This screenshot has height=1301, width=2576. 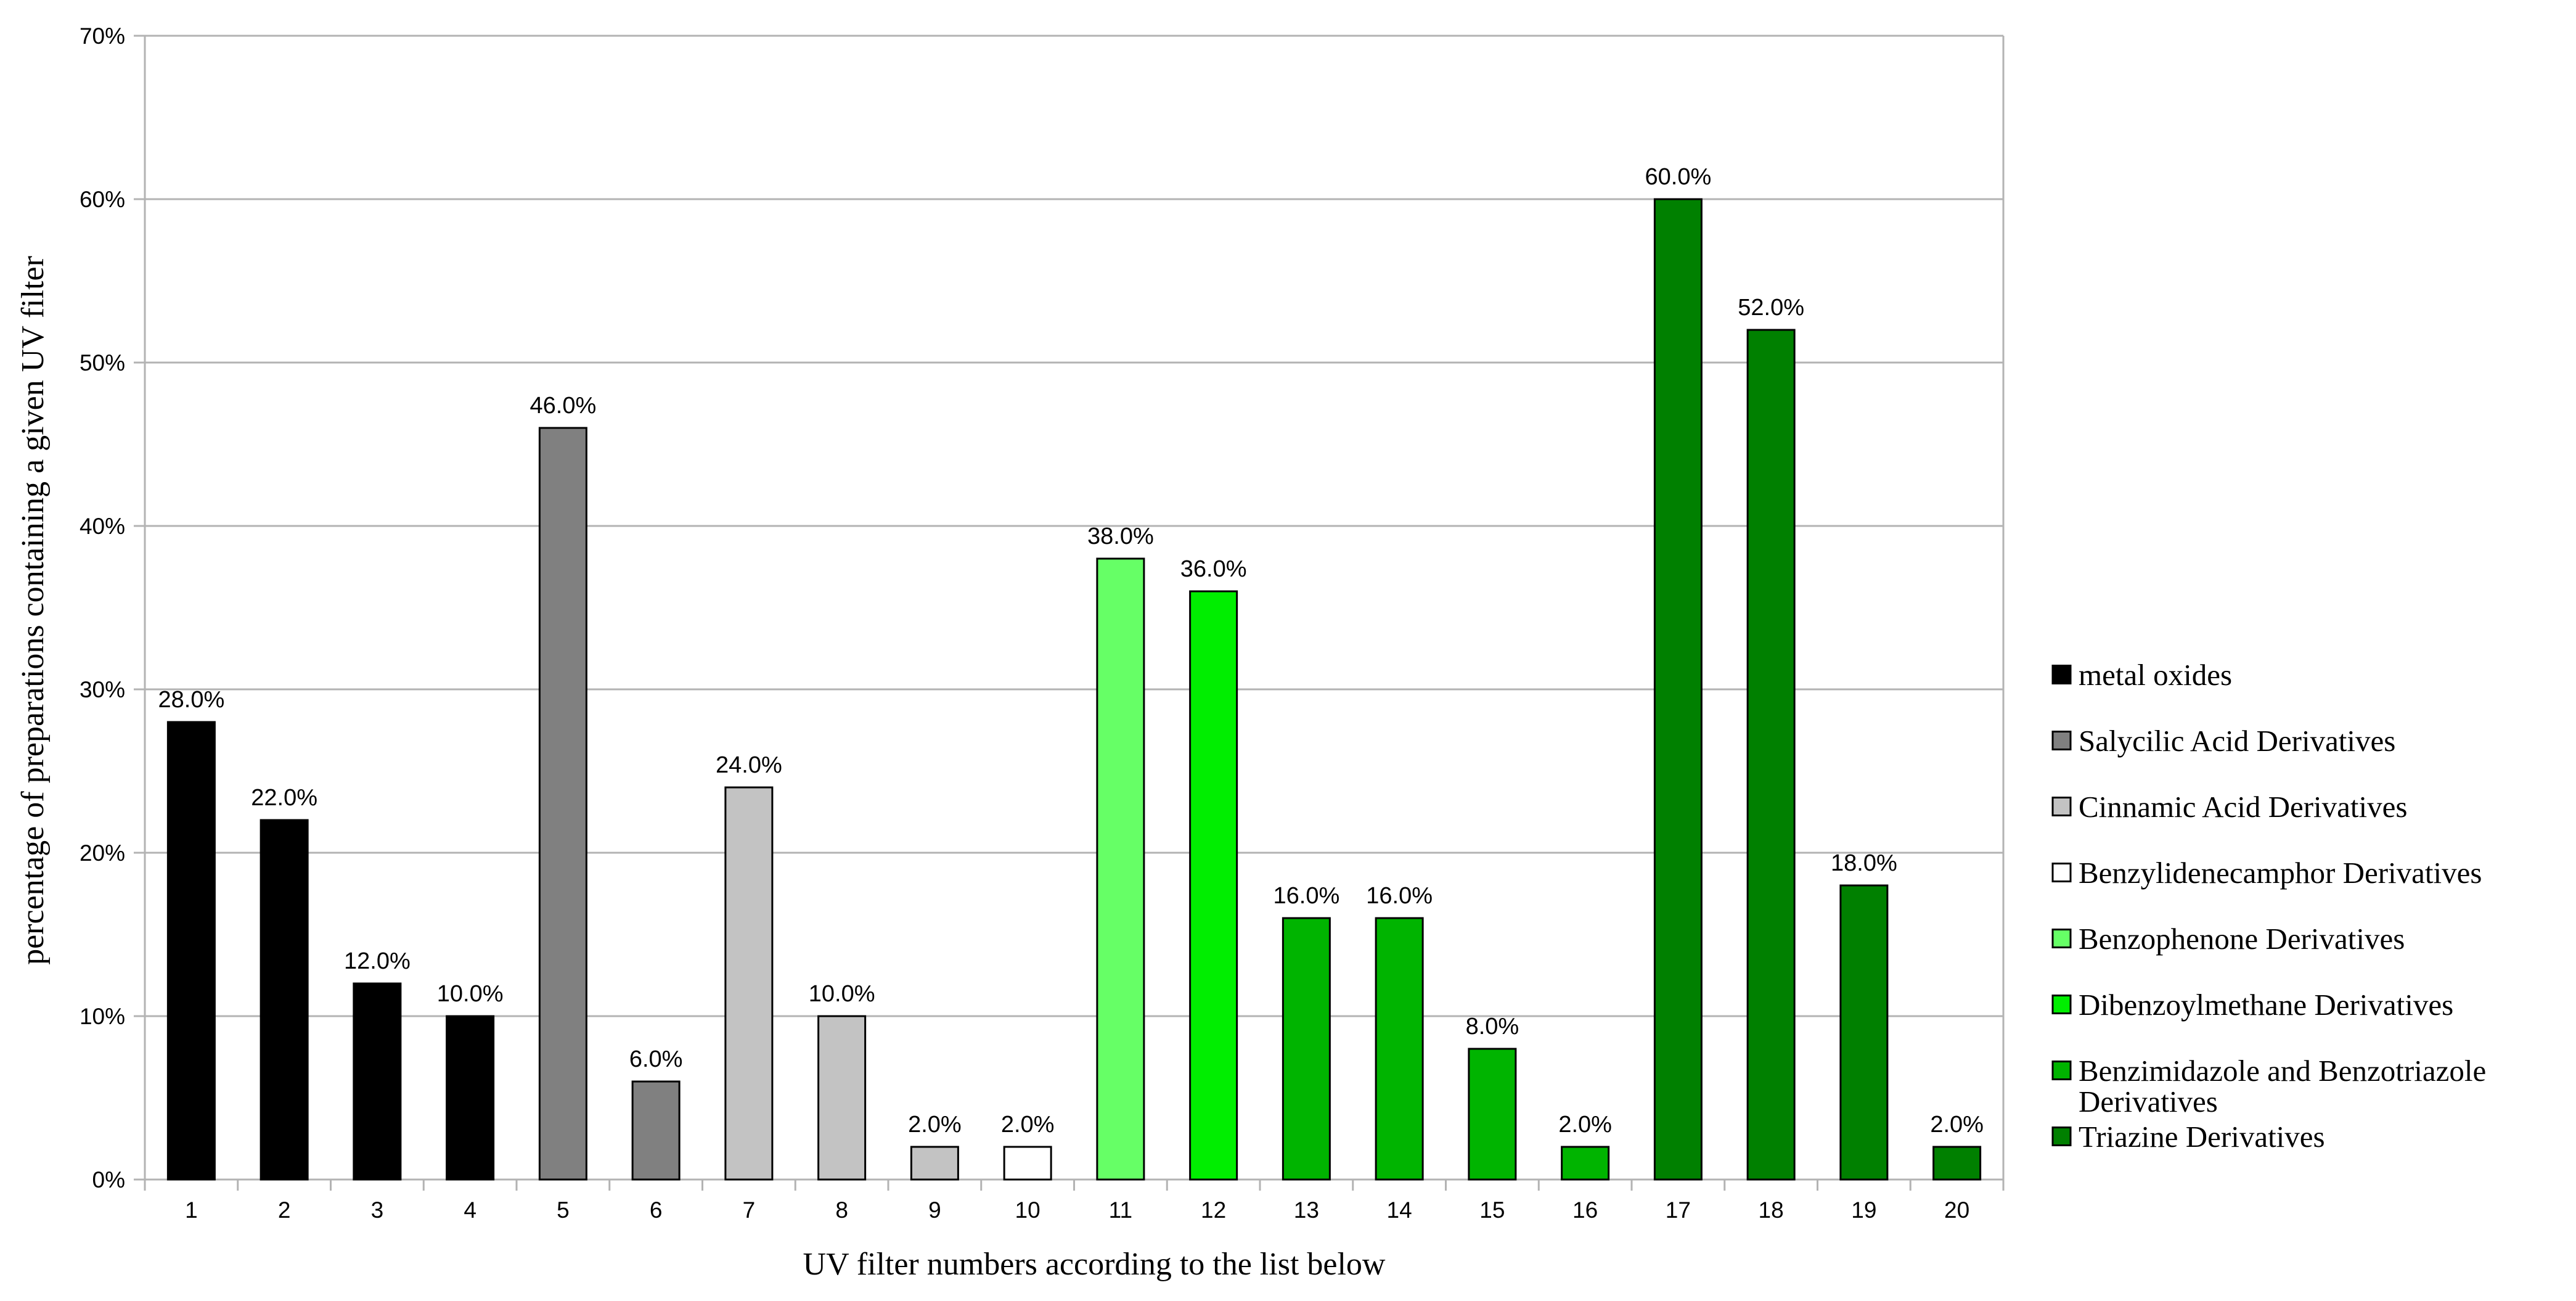 I want to click on y-tick-label: 70%, so click(x=102, y=36).